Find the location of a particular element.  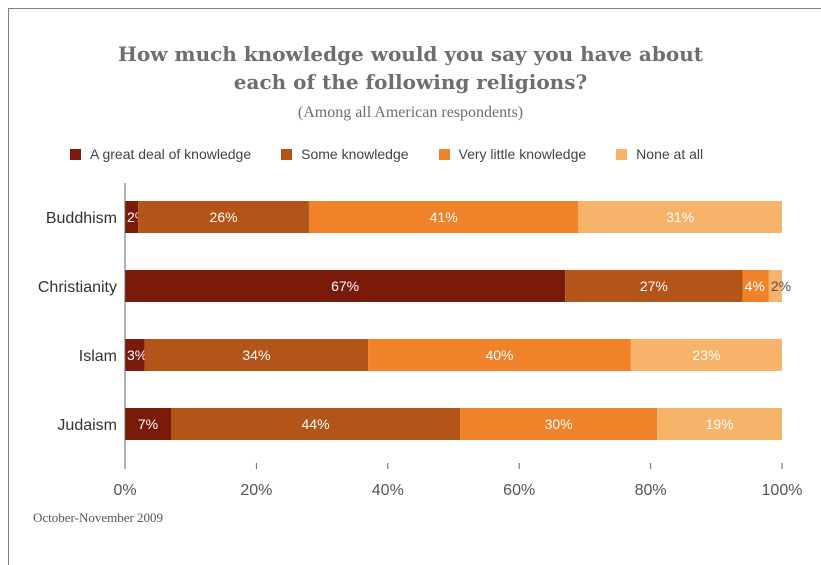

data-label: 44% is located at coordinates (316, 424).